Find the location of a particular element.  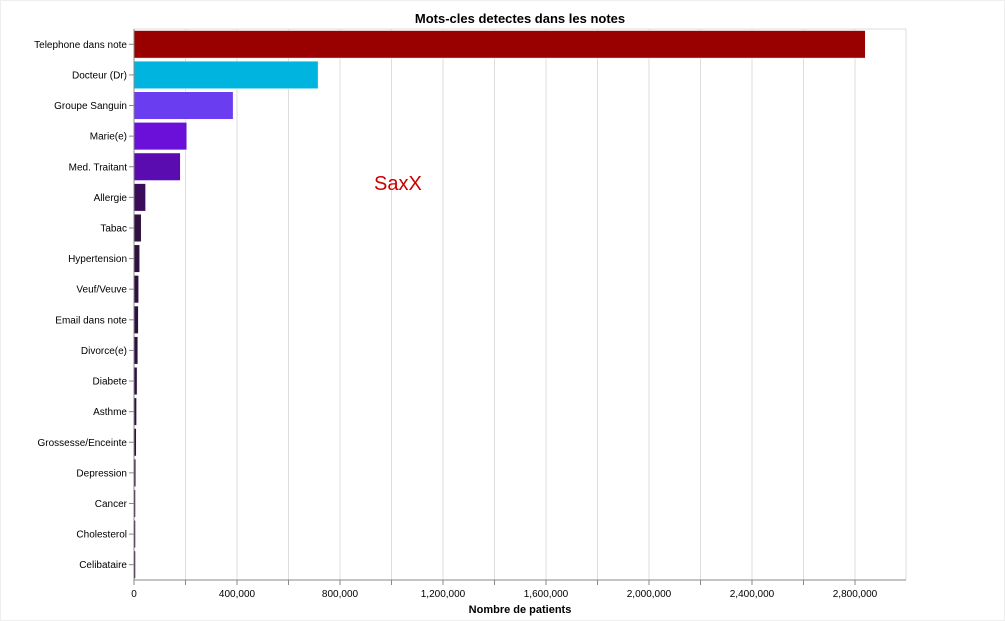

watermark-text: SaxX is located at coordinates (398, 184).